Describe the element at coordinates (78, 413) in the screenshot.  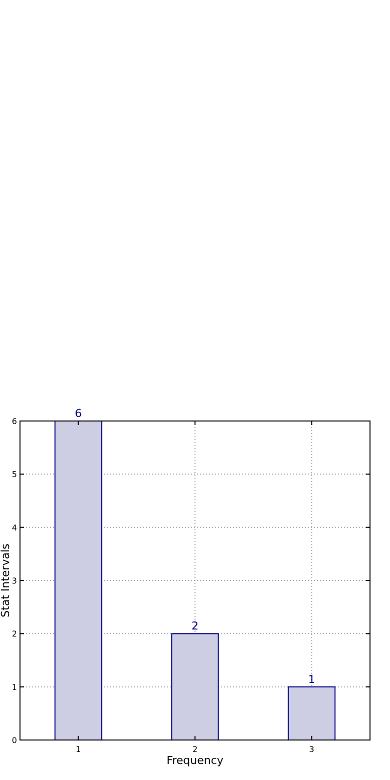
I see `data-label: 6` at that location.